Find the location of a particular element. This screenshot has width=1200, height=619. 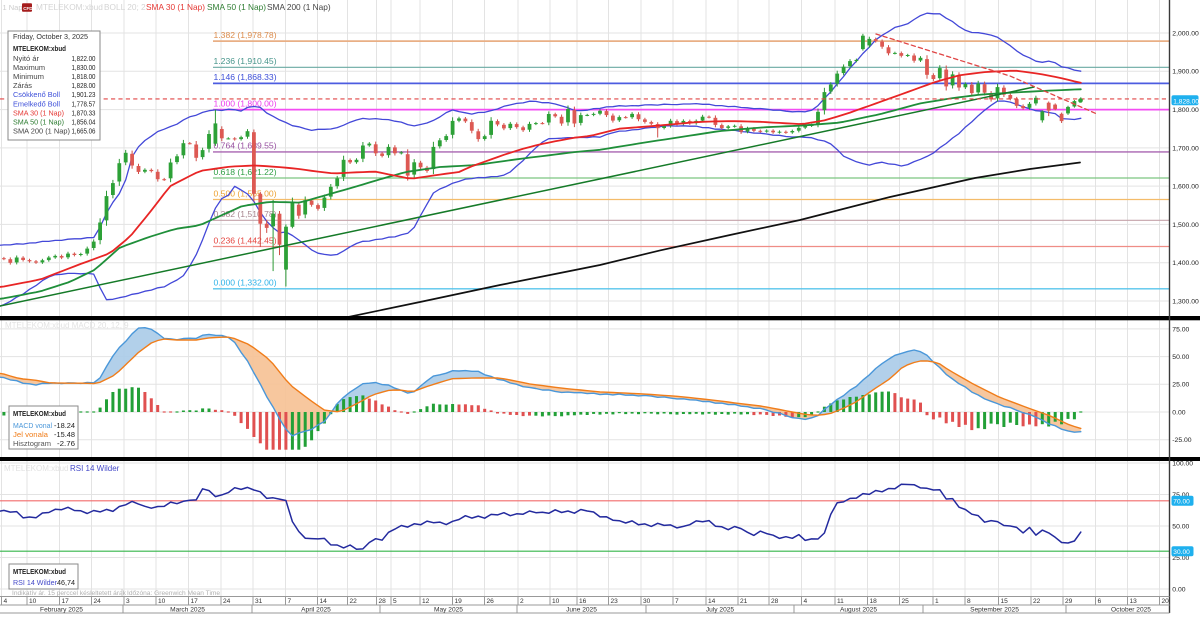

svg-text: August 2025 is located at coordinates (858, 610).